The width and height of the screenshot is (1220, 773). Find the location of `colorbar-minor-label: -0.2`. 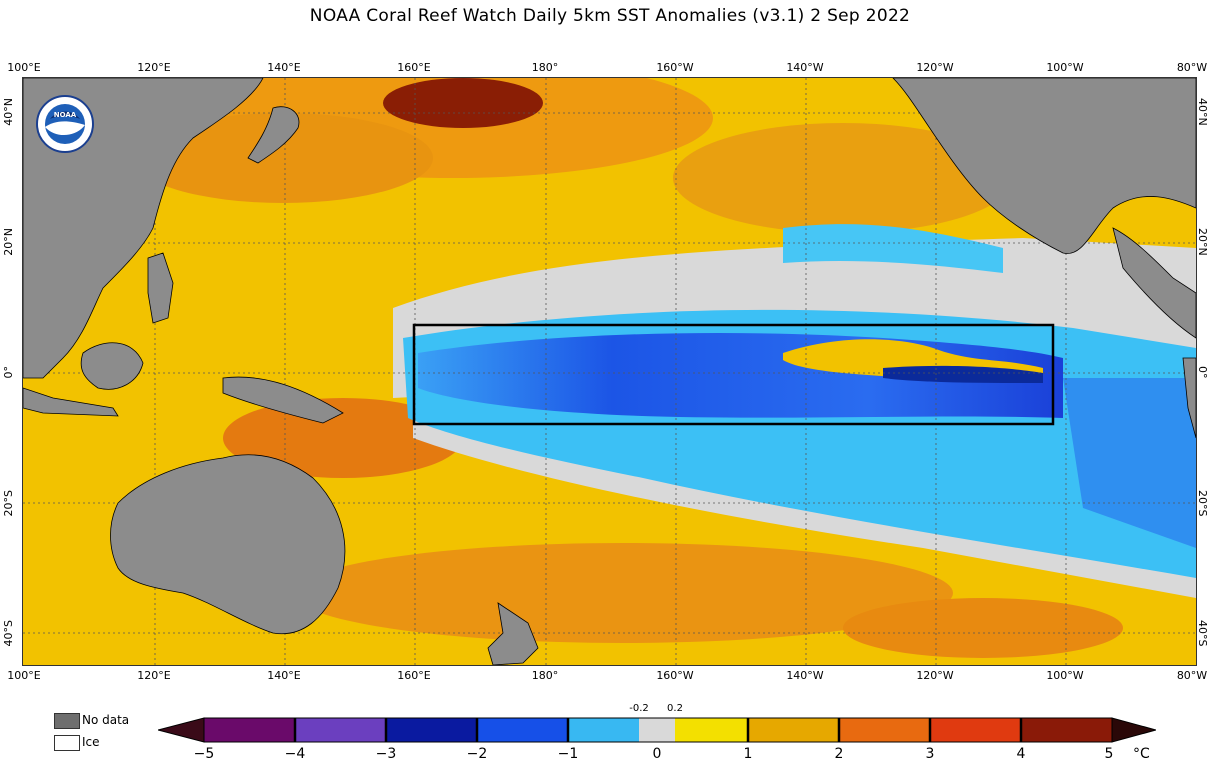

colorbar-minor-label: -0.2 is located at coordinates (639, 708).